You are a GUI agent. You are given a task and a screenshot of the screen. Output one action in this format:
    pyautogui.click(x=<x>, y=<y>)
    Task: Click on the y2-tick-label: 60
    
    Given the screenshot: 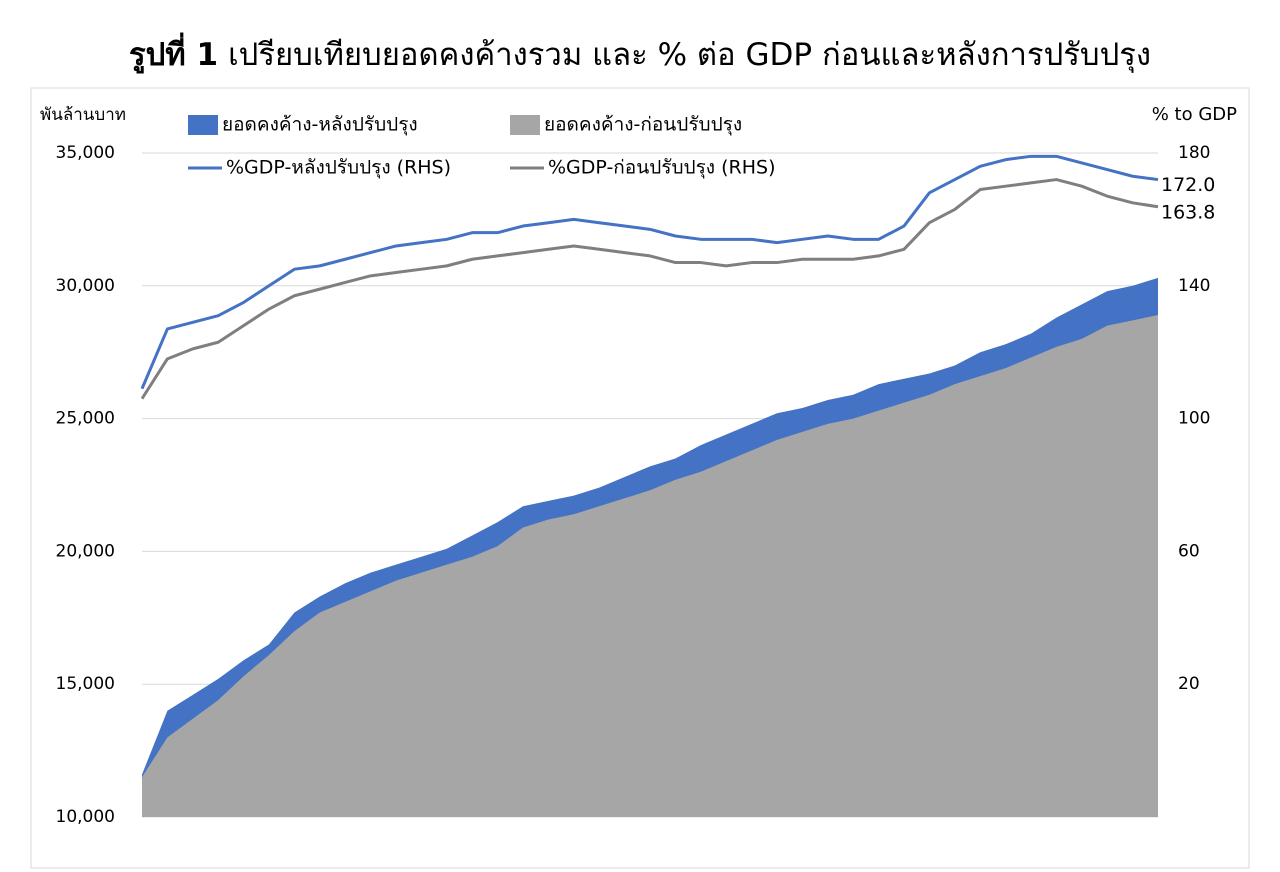 What is the action you would take?
    pyautogui.click(x=1189, y=551)
    